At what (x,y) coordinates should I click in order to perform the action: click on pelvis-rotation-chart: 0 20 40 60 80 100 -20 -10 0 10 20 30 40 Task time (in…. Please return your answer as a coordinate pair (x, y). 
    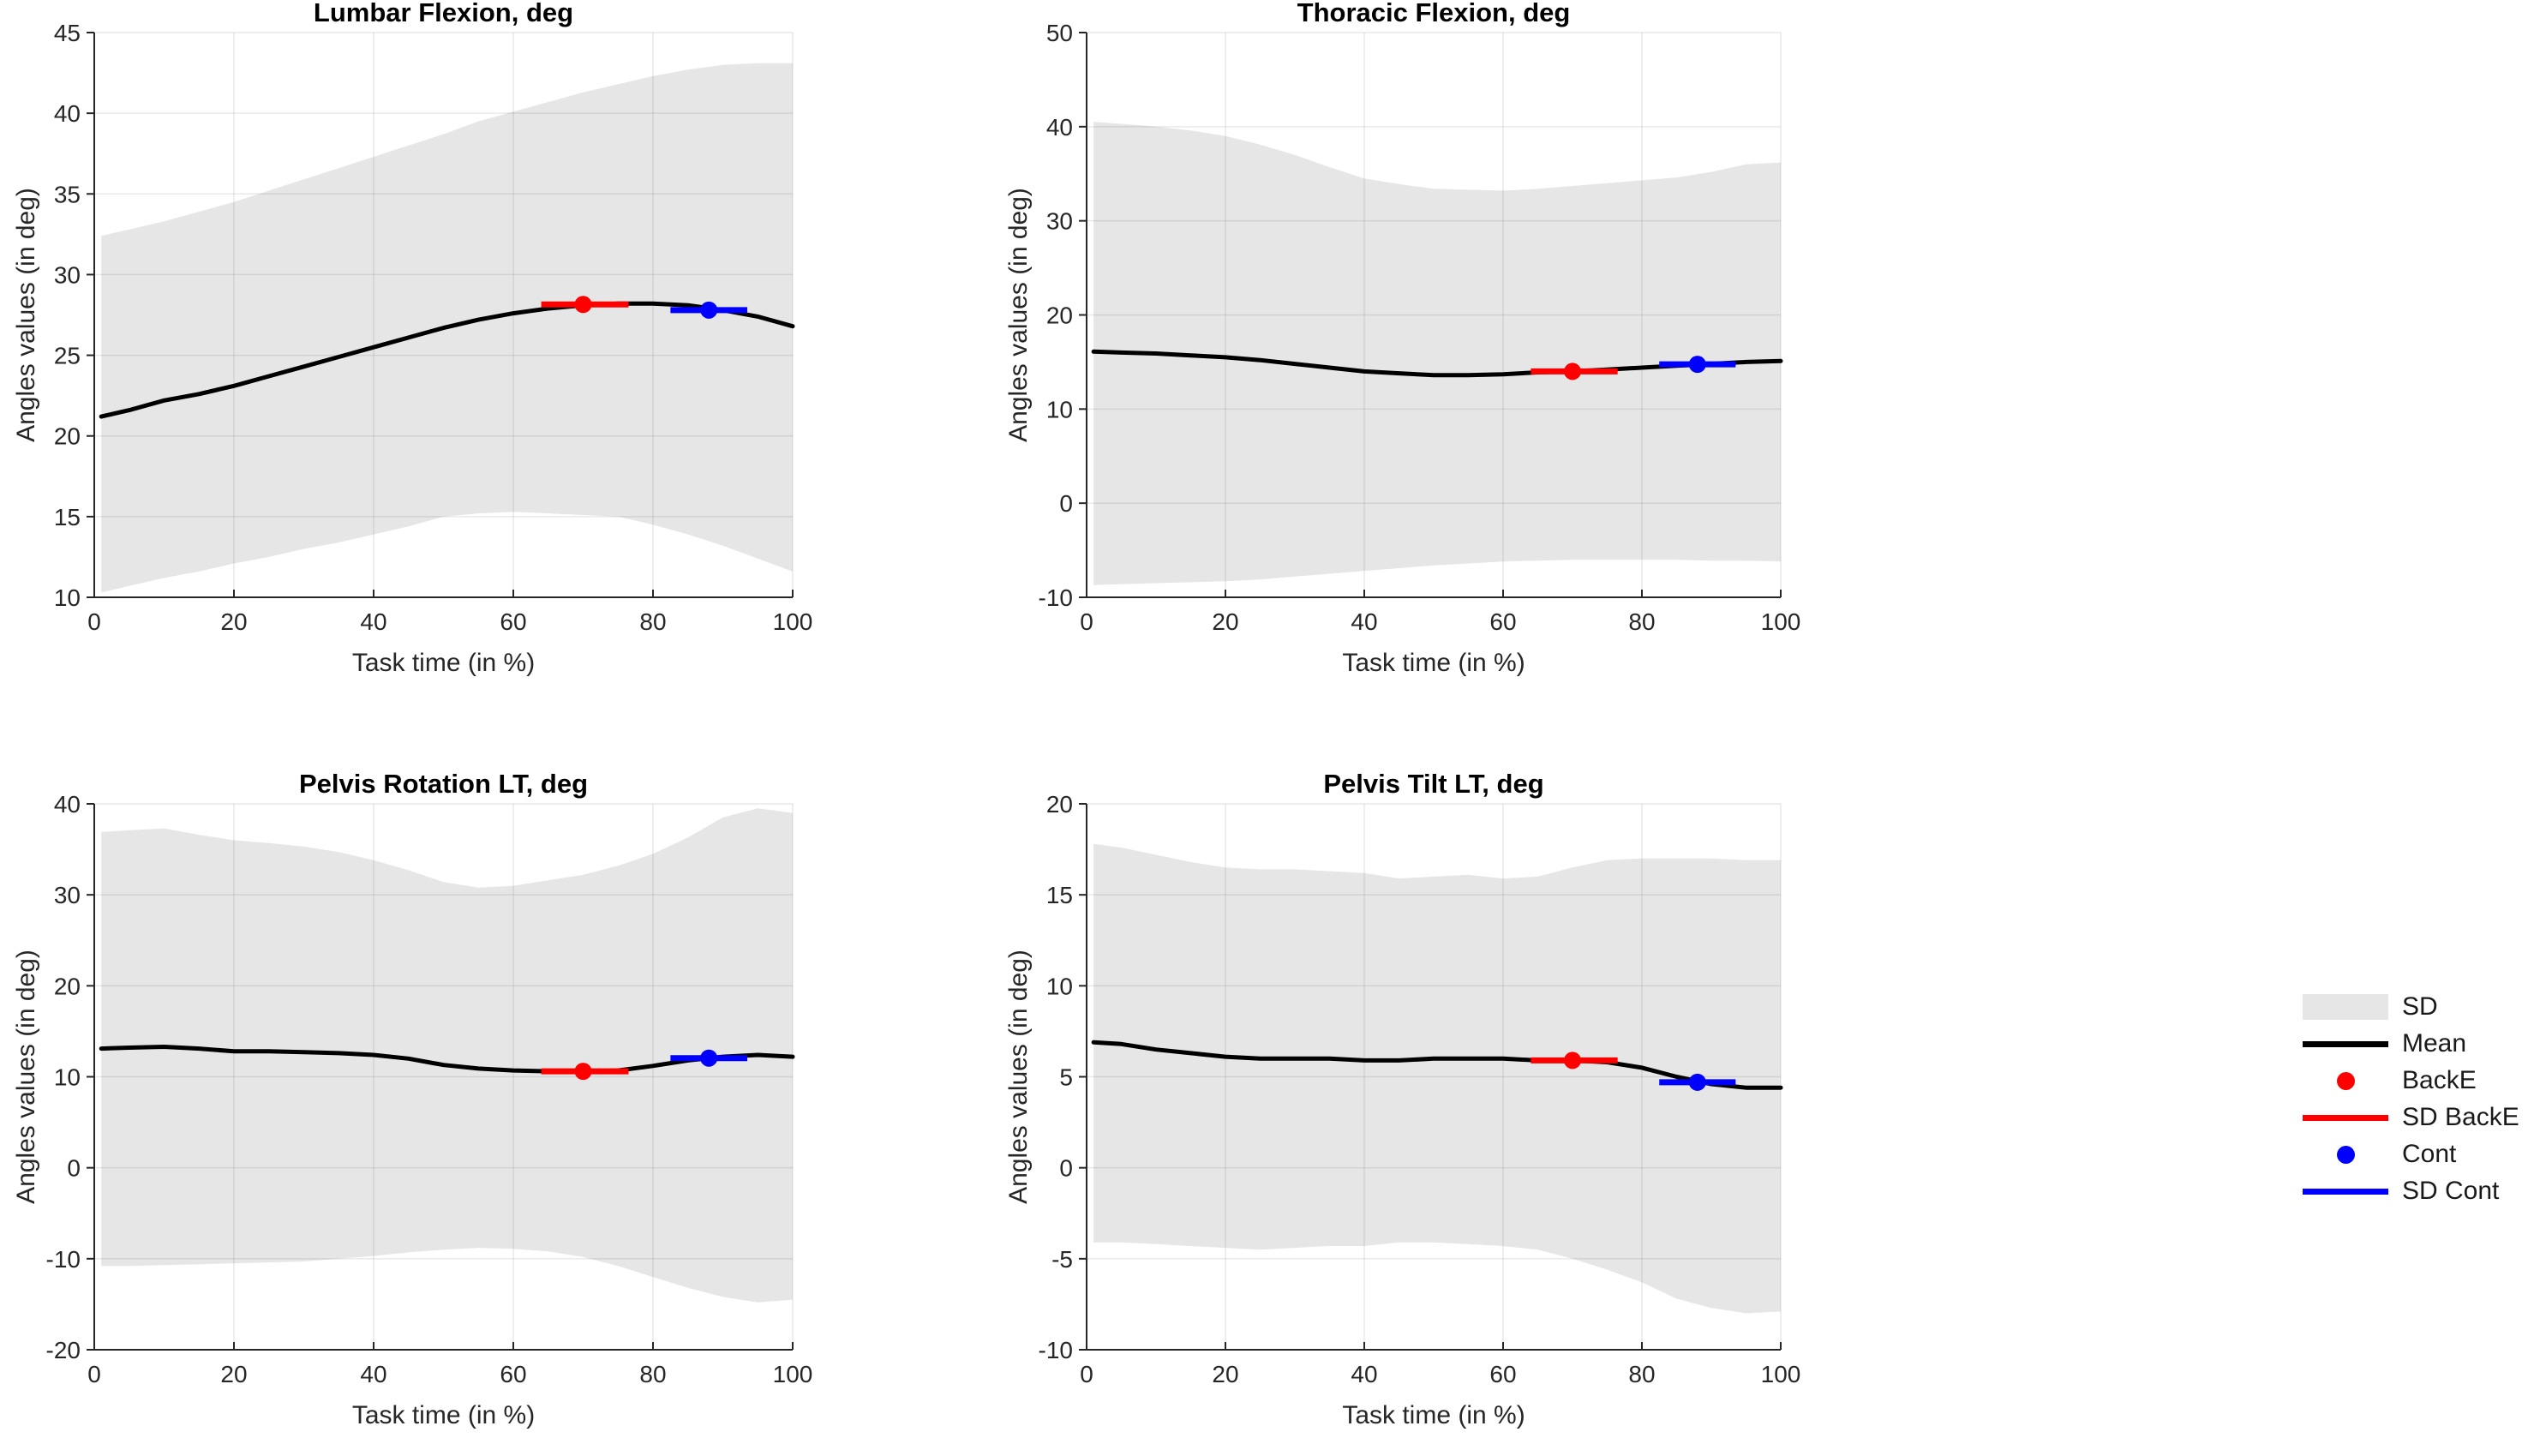
    Looking at the image, I should click on (412, 1100).